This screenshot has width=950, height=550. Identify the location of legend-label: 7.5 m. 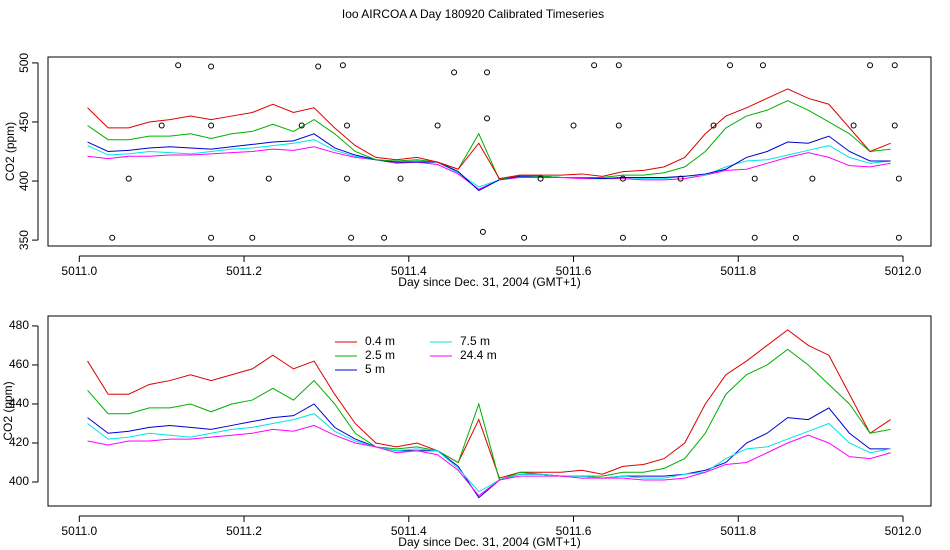
(475, 341).